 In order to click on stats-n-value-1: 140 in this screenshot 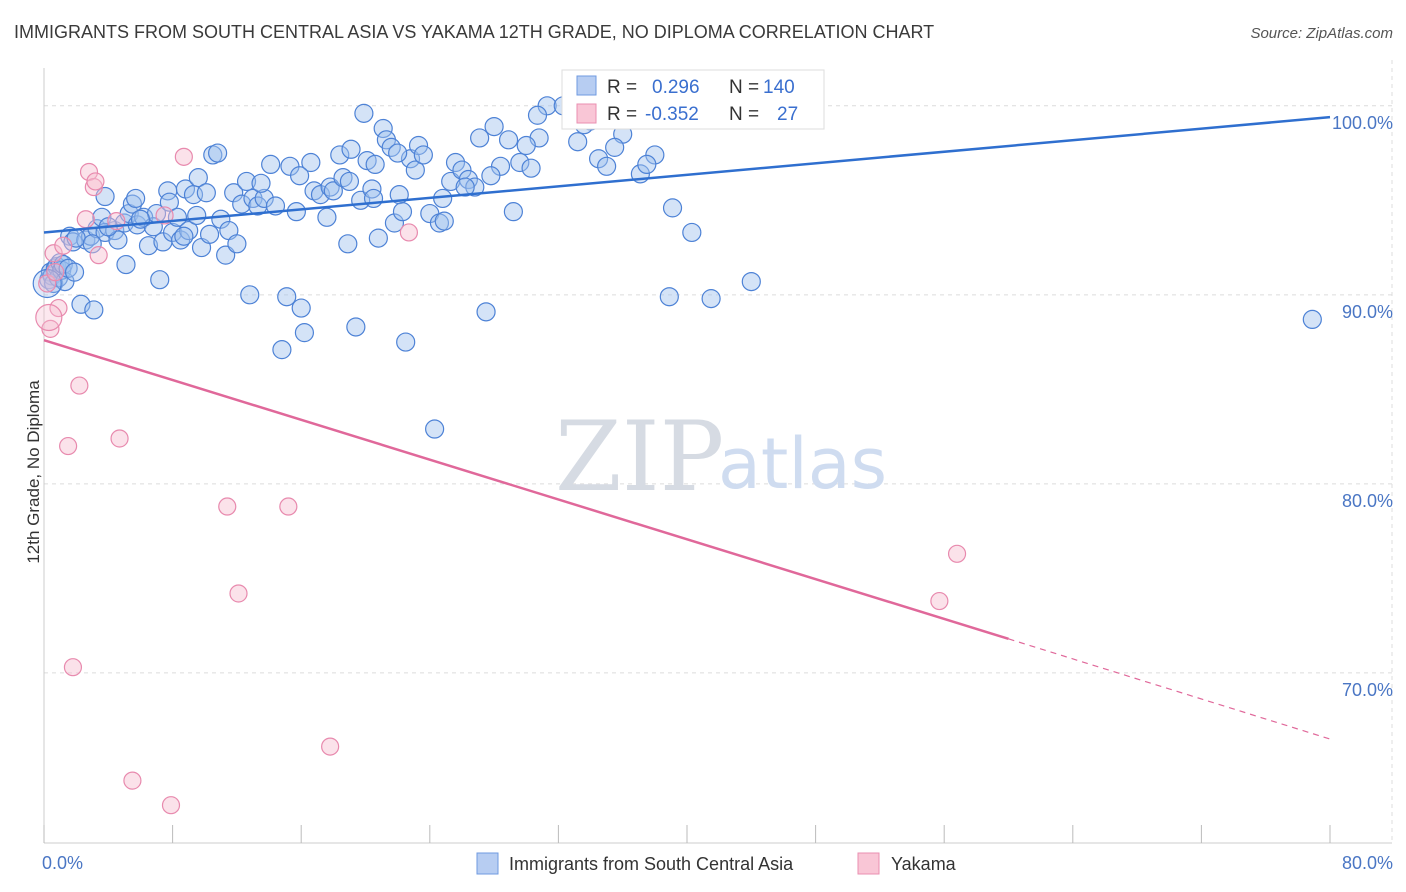, I will do `click(779, 87)`.